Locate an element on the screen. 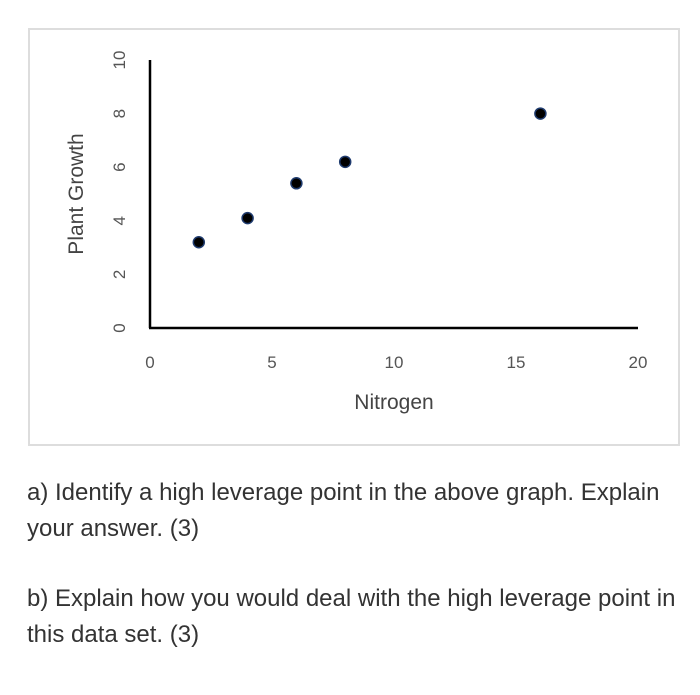 This screenshot has height=695, width=700. y-tick-label: 6 is located at coordinates (119, 166).